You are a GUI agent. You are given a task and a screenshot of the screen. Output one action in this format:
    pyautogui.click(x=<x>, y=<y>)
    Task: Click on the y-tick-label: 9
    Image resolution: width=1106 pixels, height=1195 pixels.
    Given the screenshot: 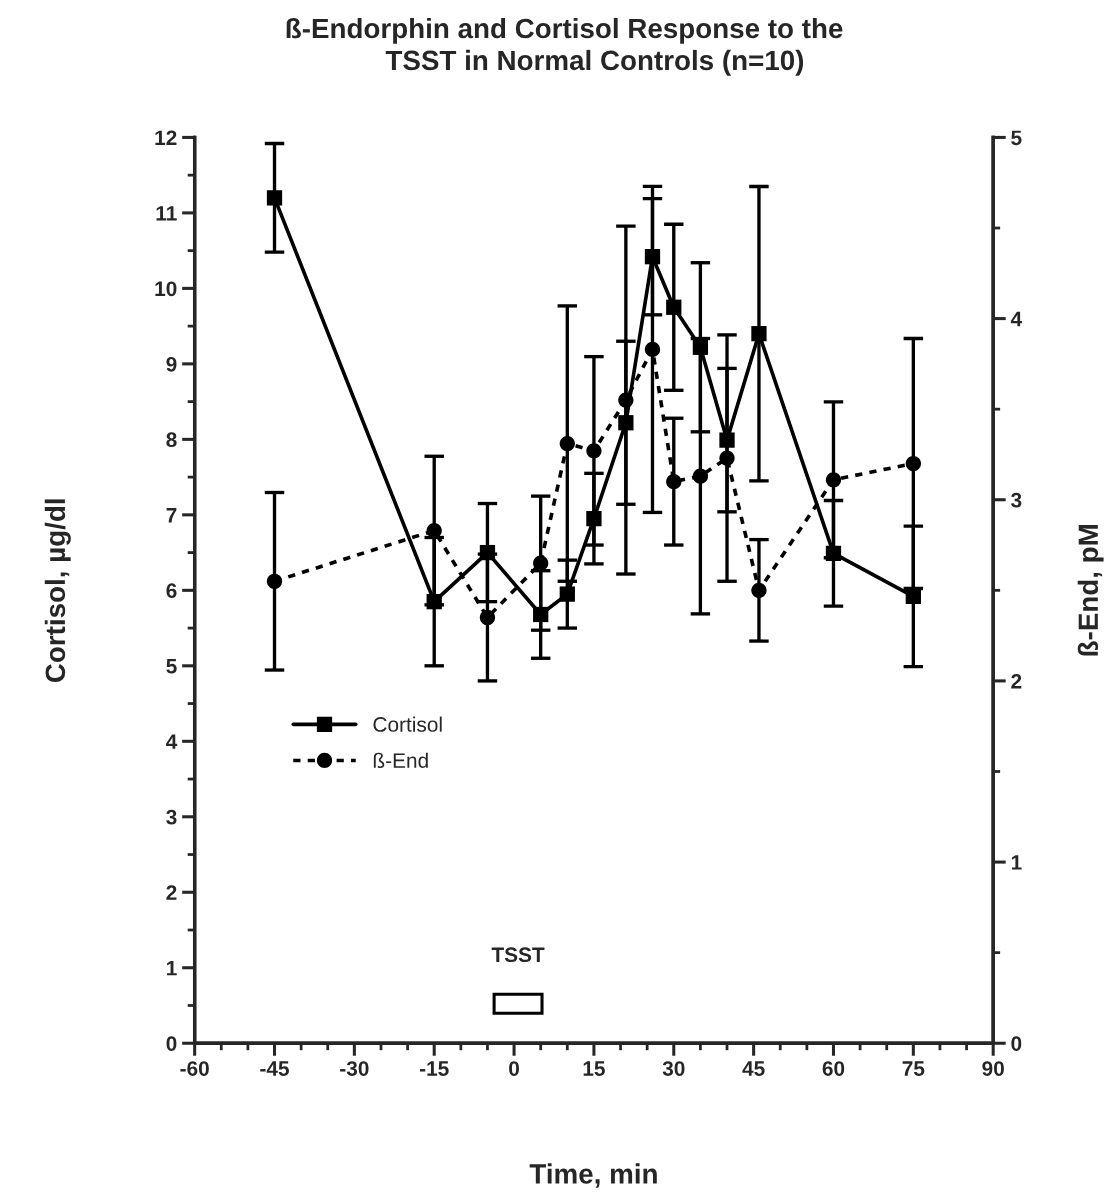 What is the action you would take?
    pyautogui.click(x=171, y=364)
    